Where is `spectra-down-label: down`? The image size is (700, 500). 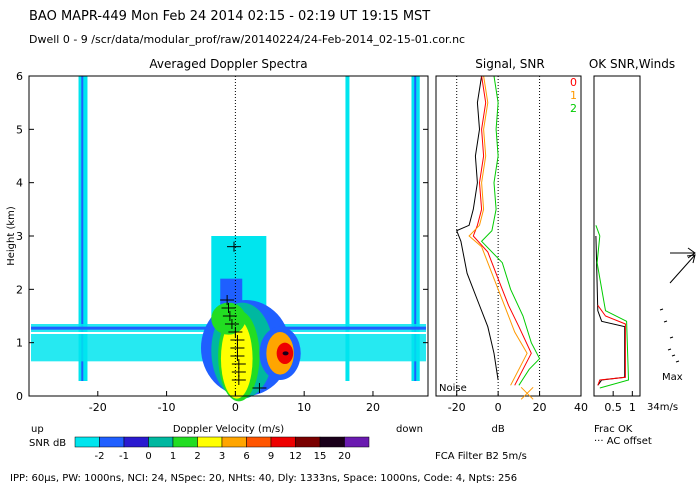 spectra-down-label: down is located at coordinates (409, 429).